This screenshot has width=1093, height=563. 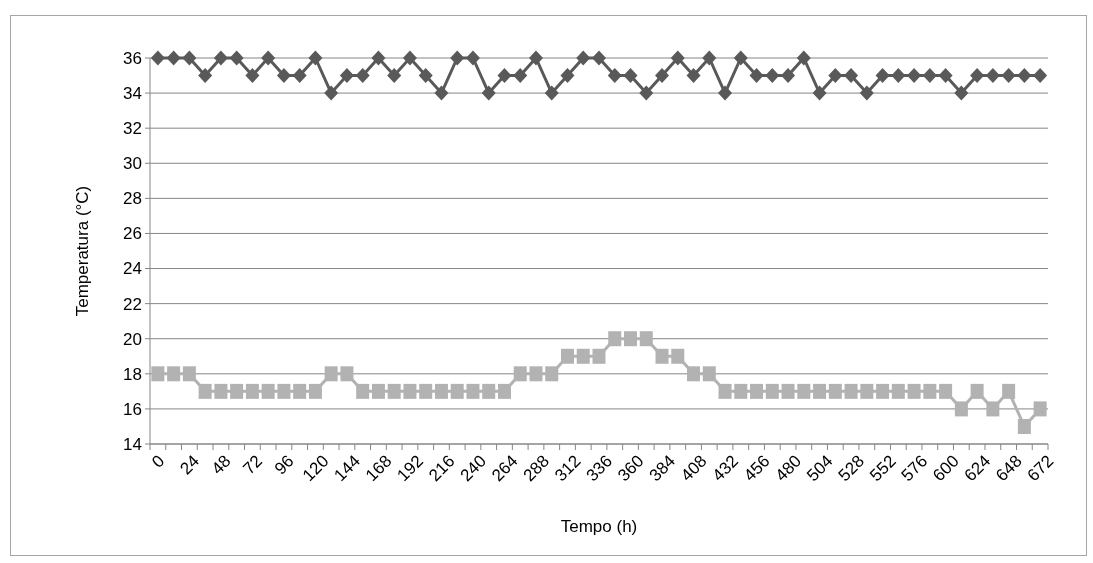 What do you see at coordinates (631, 468) in the screenshot?
I see `x-tick-label: 360` at bounding box center [631, 468].